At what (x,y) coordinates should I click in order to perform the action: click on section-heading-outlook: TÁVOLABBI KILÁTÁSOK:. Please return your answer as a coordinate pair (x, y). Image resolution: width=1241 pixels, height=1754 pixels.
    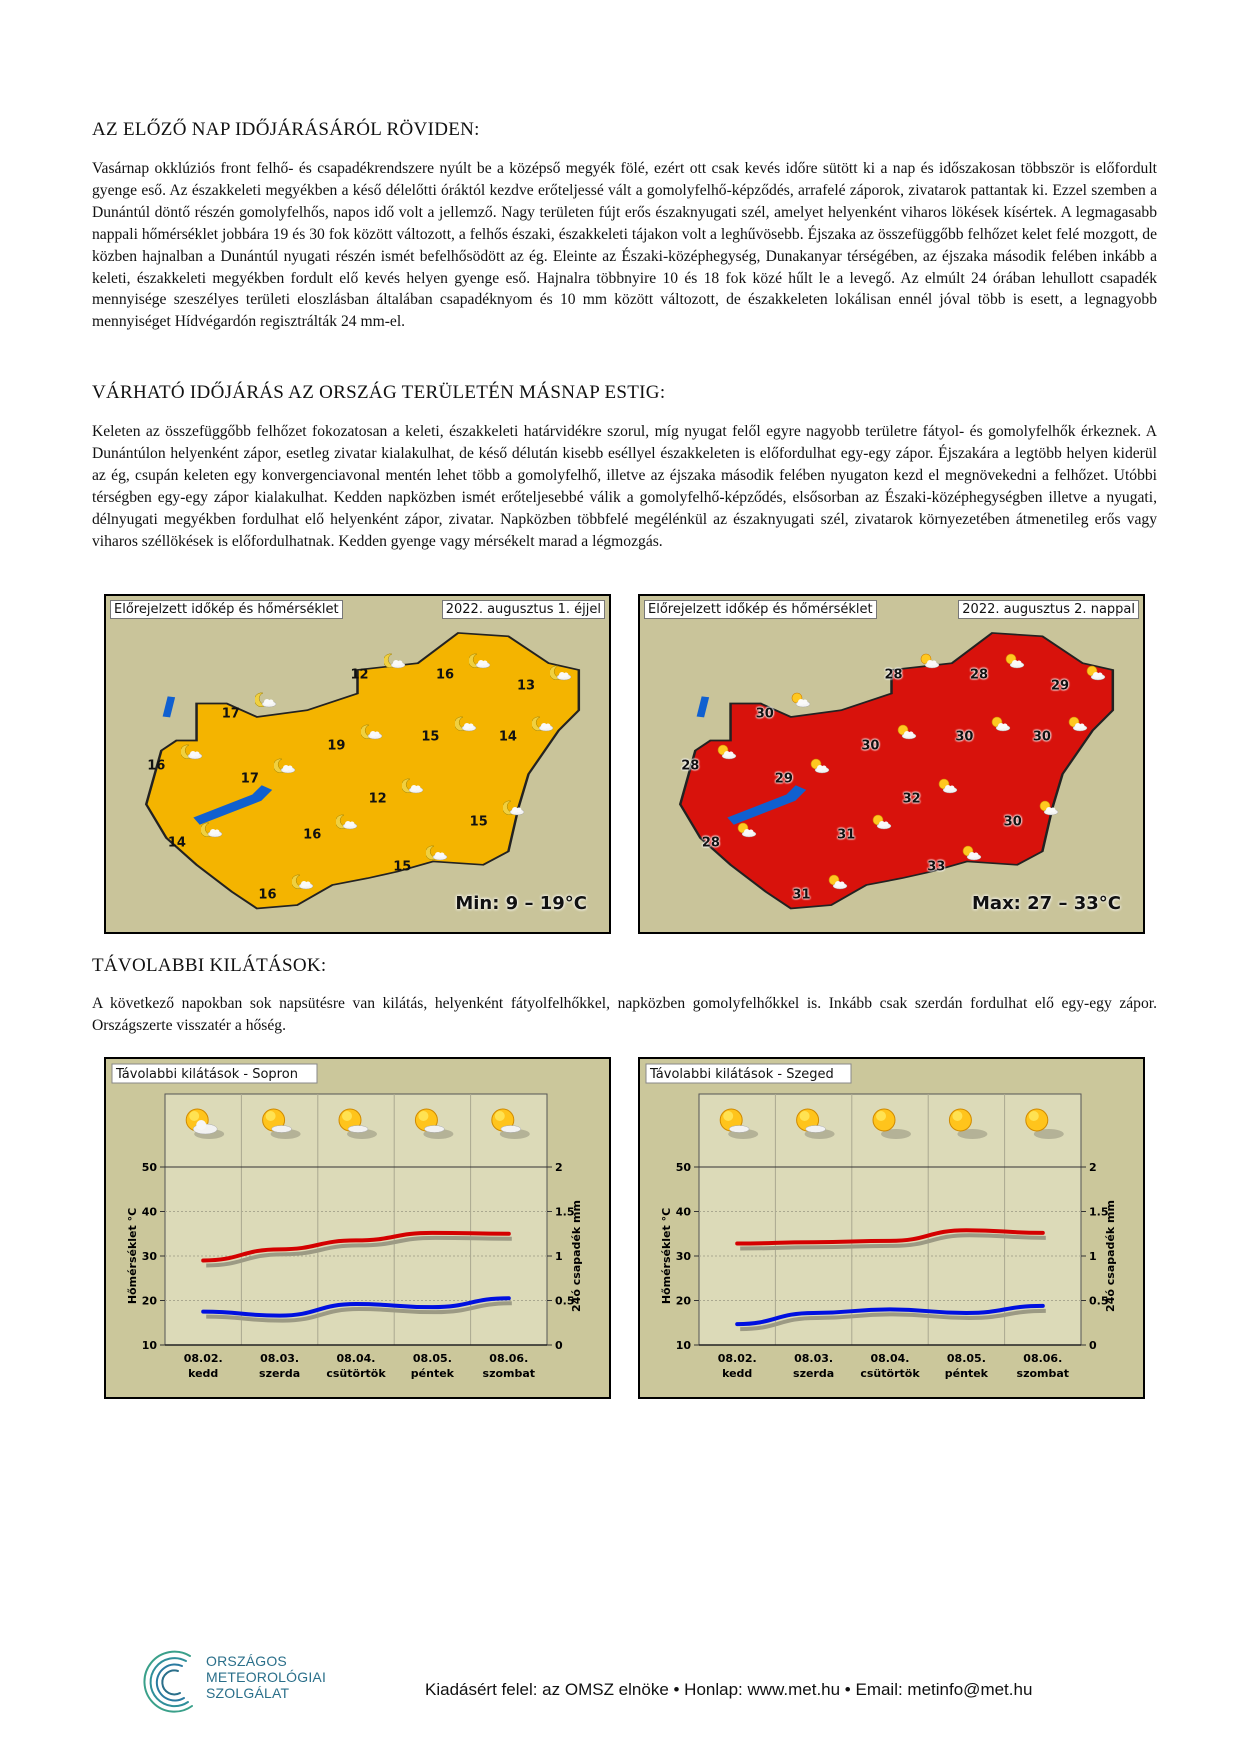
    Looking at the image, I should click on (209, 965).